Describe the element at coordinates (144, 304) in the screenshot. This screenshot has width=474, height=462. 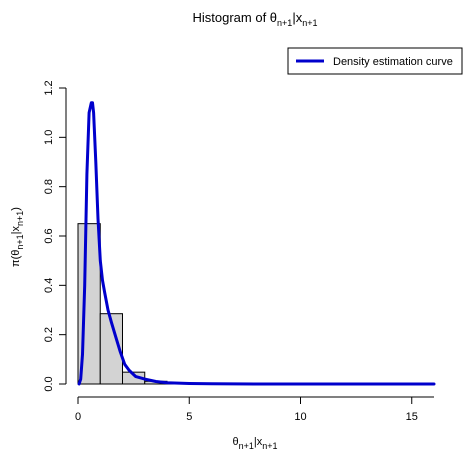
I see `histogram-bars` at that location.